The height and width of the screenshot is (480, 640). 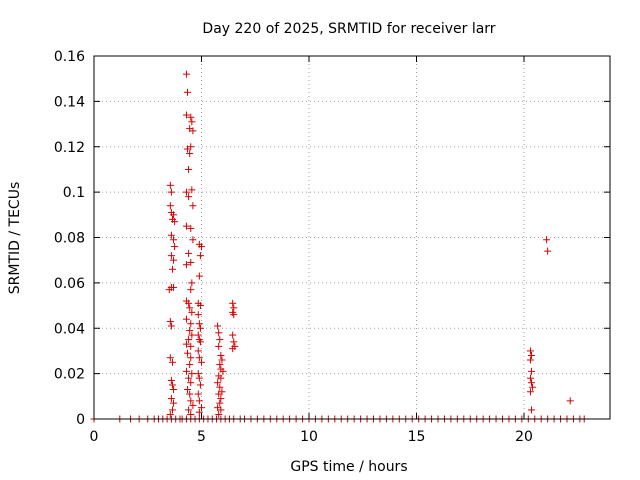 I want to click on x-tick-label: 5, so click(x=201, y=437).